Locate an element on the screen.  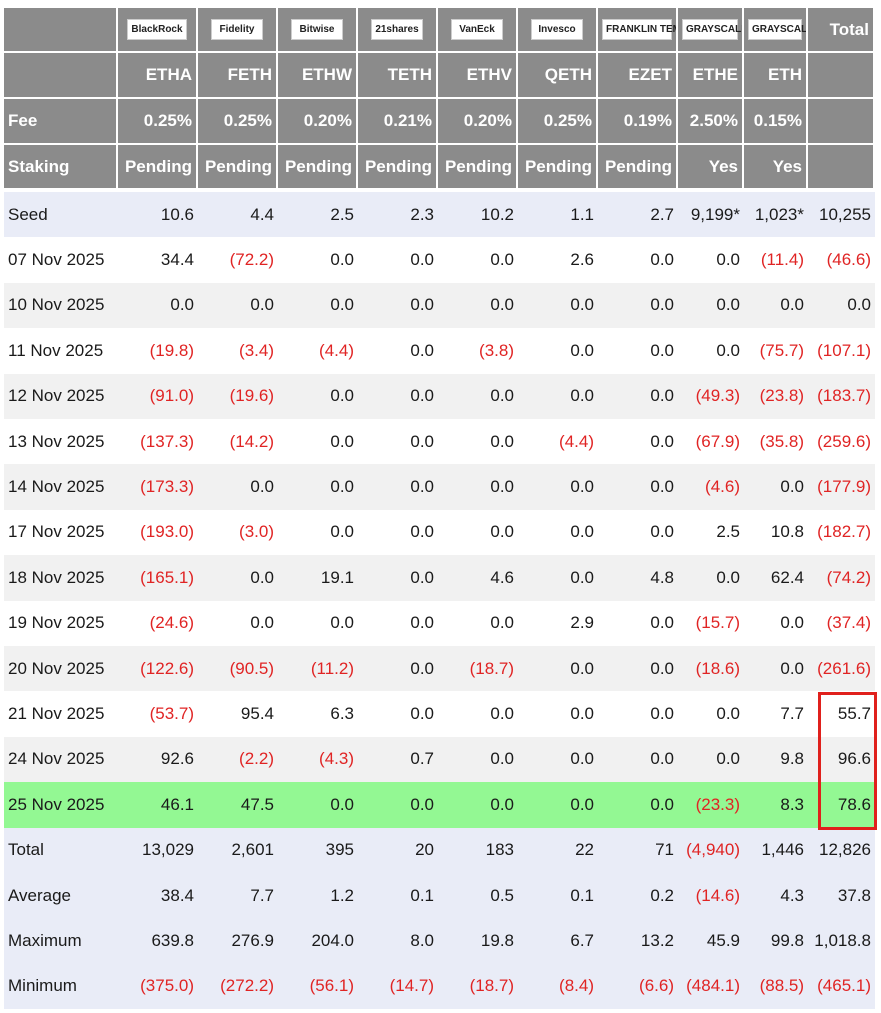
cell-value: (261.6) is located at coordinates (841, 669).